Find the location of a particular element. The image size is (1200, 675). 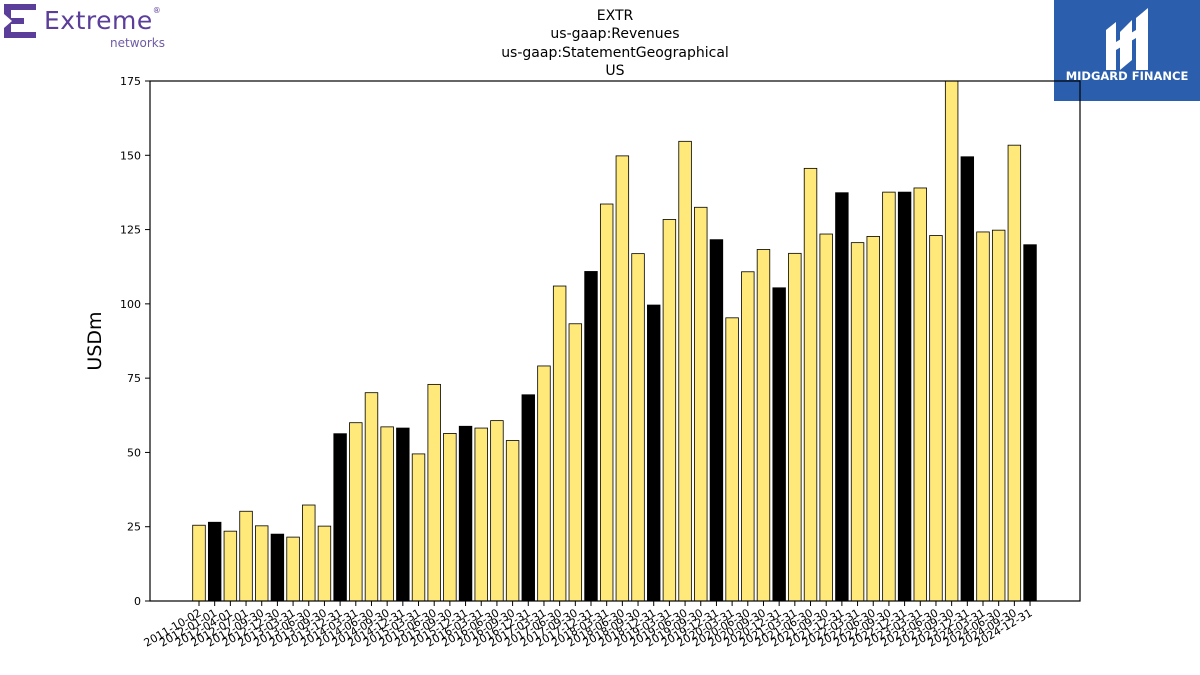

title-line-4: US is located at coordinates (615, 71).